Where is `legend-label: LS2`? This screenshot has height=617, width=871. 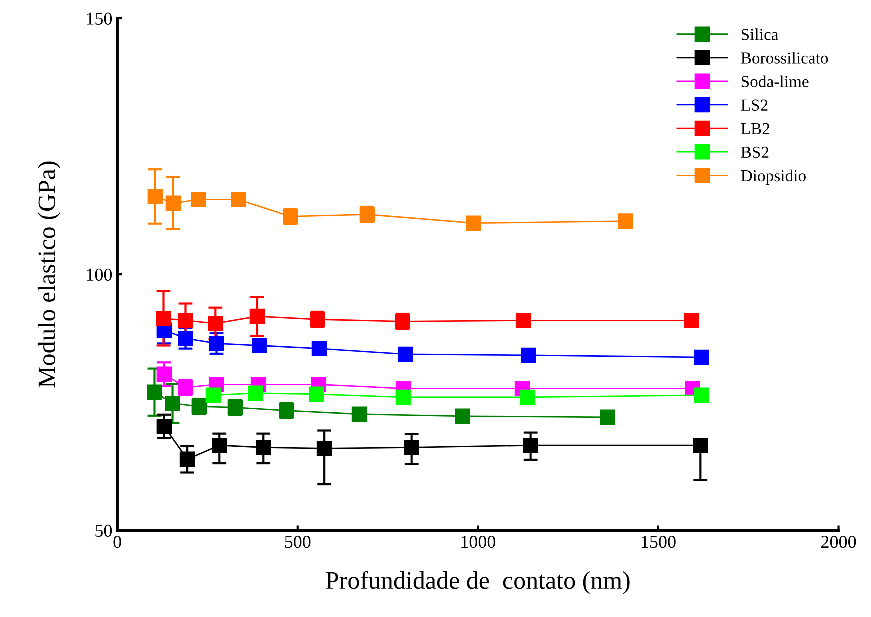 legend-label: LS2 is located at coordinates (754, 105).